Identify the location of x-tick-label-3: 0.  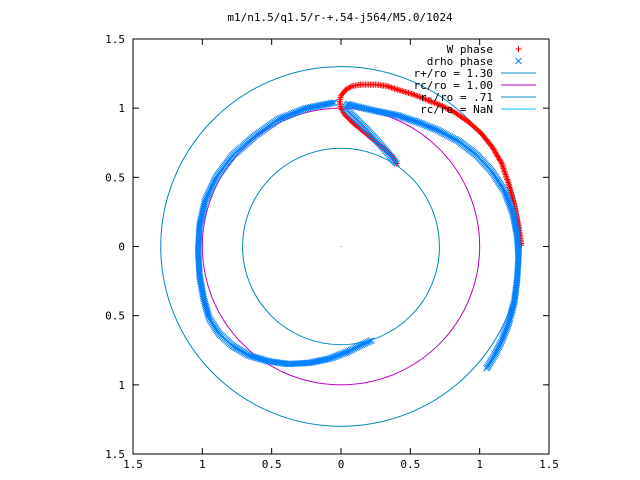
(341, 464).